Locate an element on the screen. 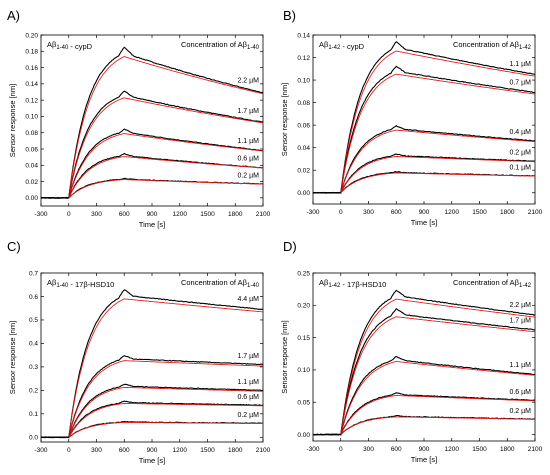 The height and width of the screenshot is (475, 550). panel-label: C) is located at coordinates (14, 246).